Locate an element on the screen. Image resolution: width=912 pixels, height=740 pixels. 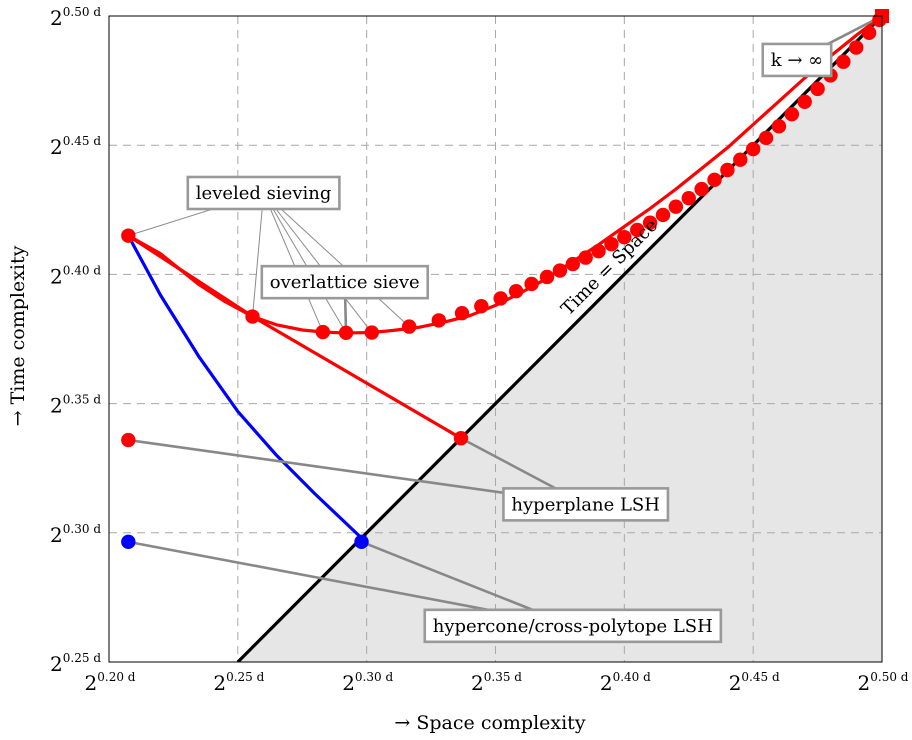
y-axis-title: → Time complexity is located at coordinates (18, 335).